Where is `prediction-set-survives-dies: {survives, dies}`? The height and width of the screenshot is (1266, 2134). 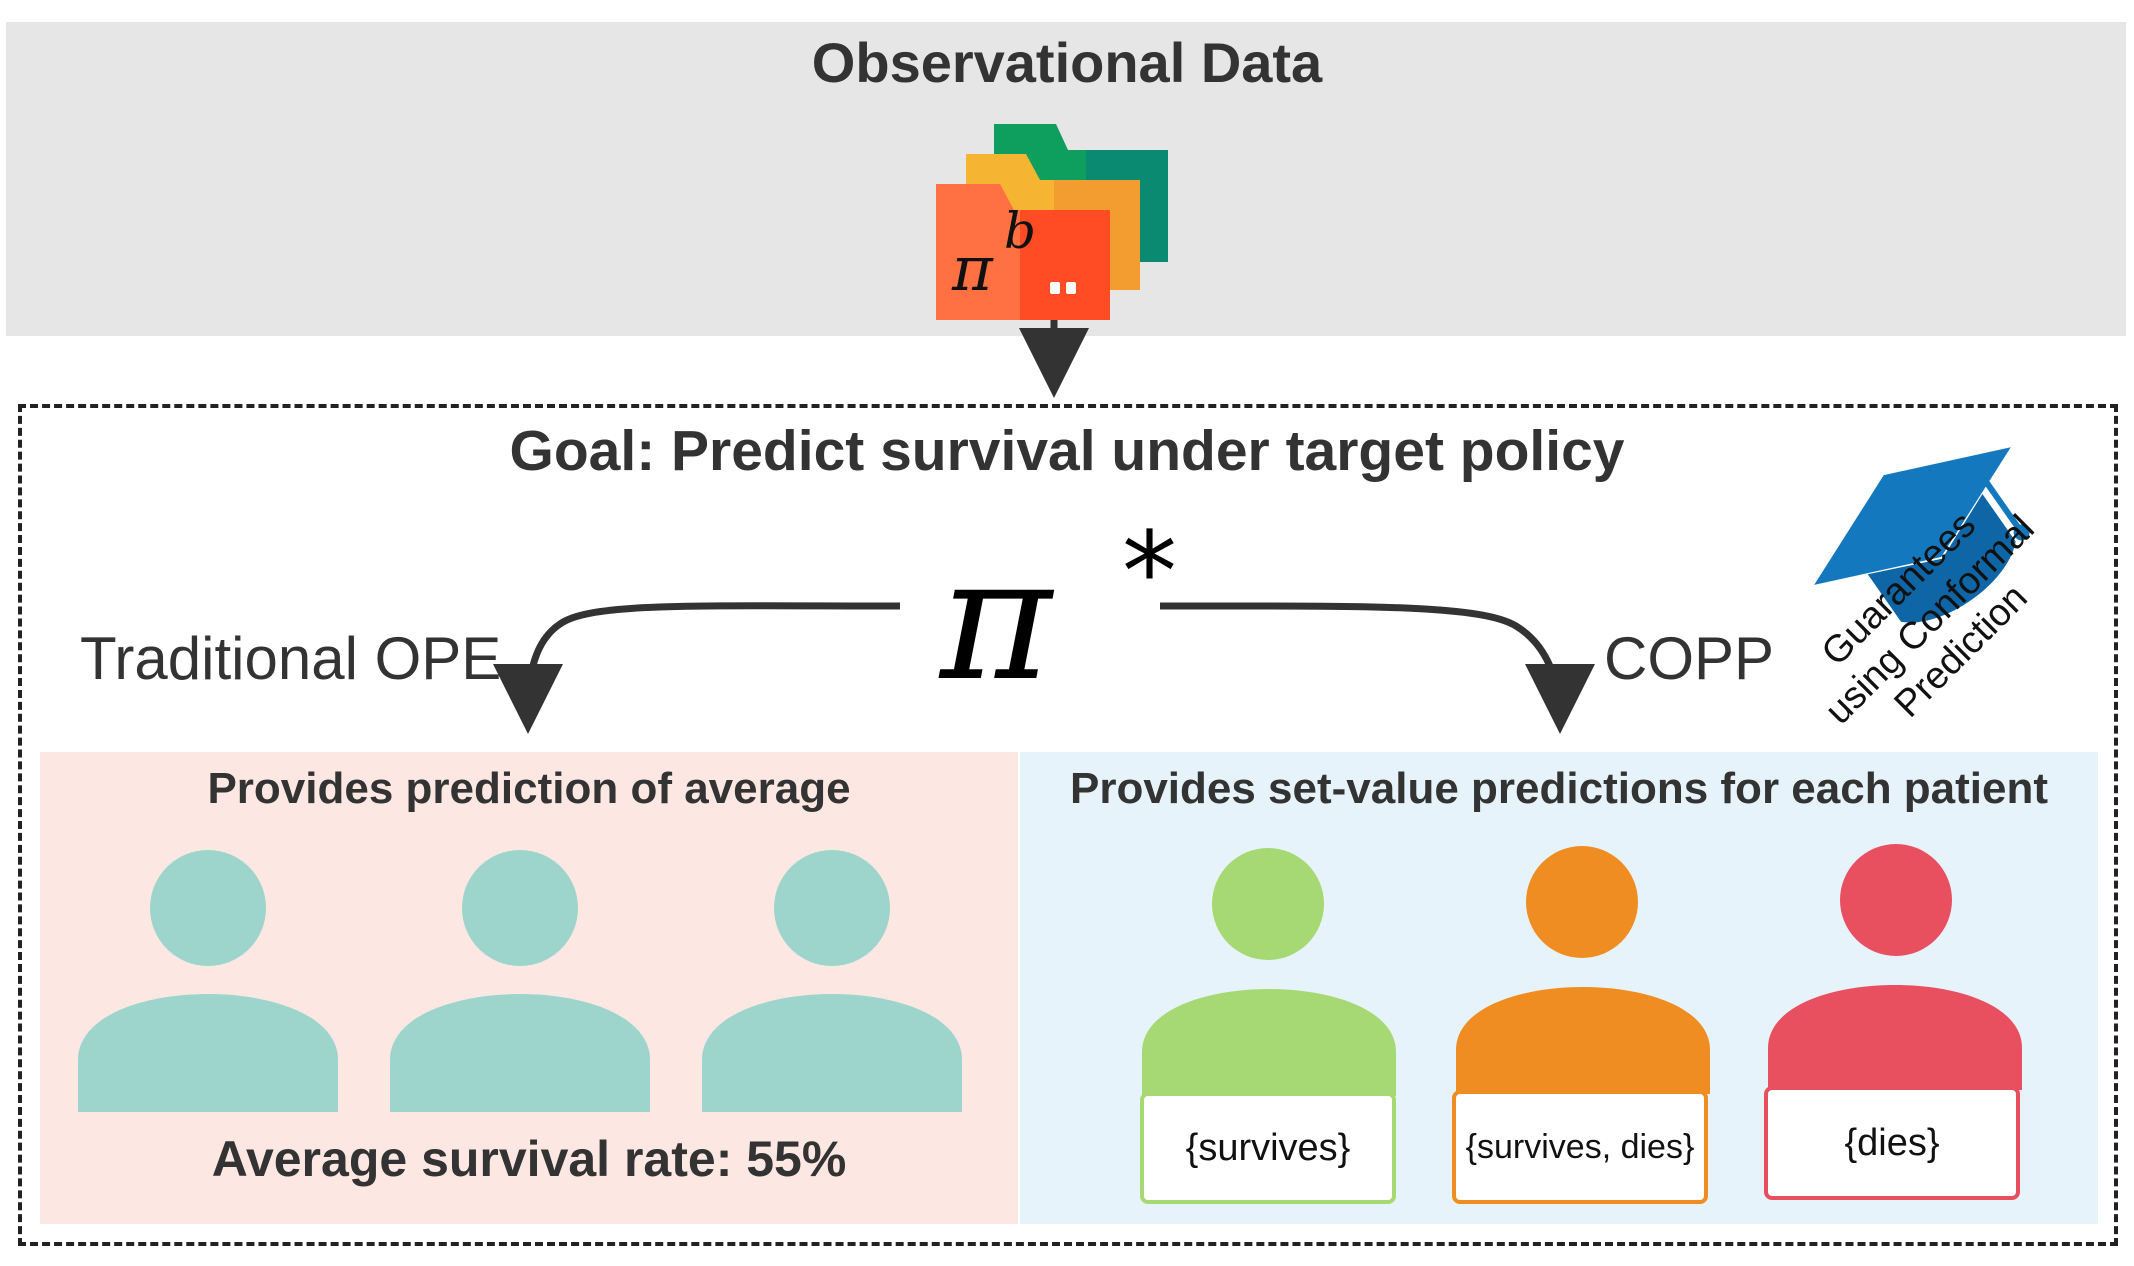 prediction-set-survives-dies: {survives, dies} is located at coordinates (1580, 1147).